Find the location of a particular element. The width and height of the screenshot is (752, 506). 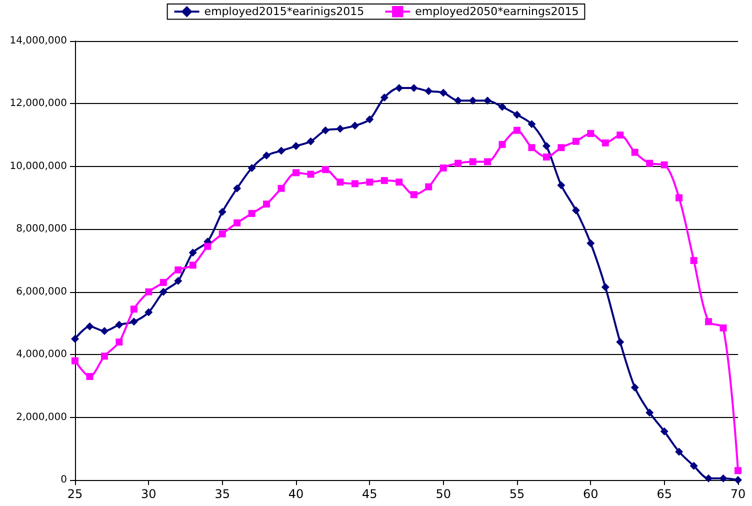

x-tick-label: 45 is located at coordinates (370, 494).